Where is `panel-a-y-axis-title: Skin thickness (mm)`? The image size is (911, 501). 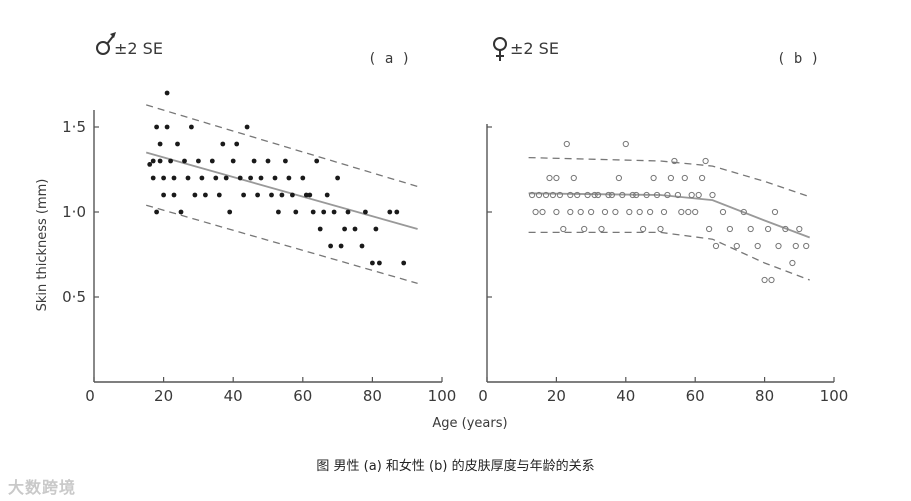
panel-a-y-axis-title: Skin thickness (mm) is located at coordinates (42, 245).